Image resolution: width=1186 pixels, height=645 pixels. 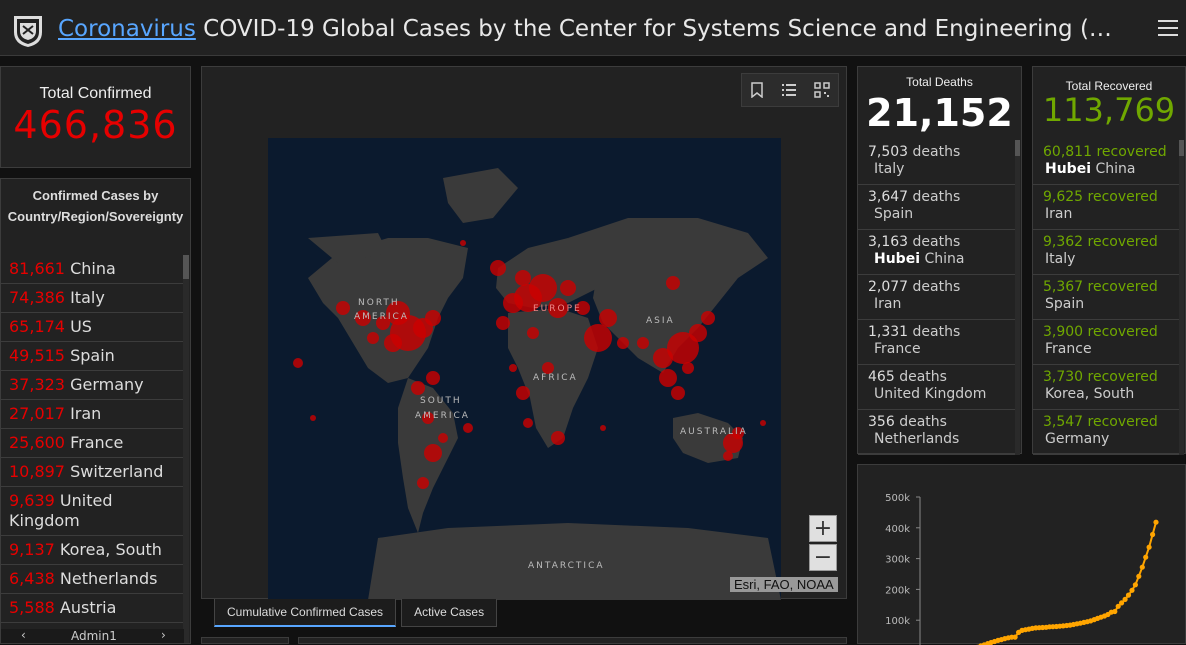 I want to click on country-name: France, so click(x=96, y=442).